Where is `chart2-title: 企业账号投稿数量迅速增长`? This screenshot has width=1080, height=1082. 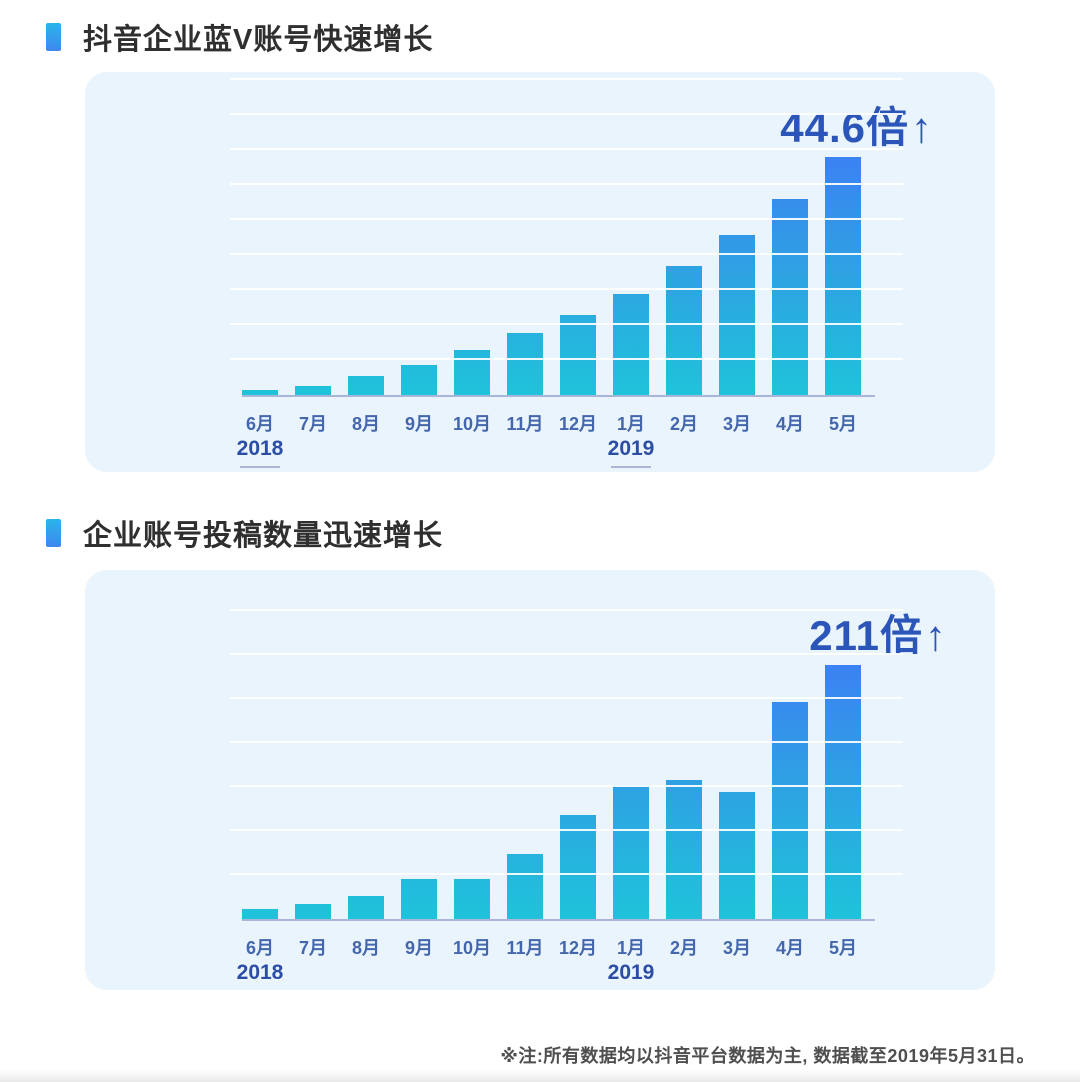 chart2-title: 企业账号投稿数量迅速增长 is located at coordinates (263, 536).